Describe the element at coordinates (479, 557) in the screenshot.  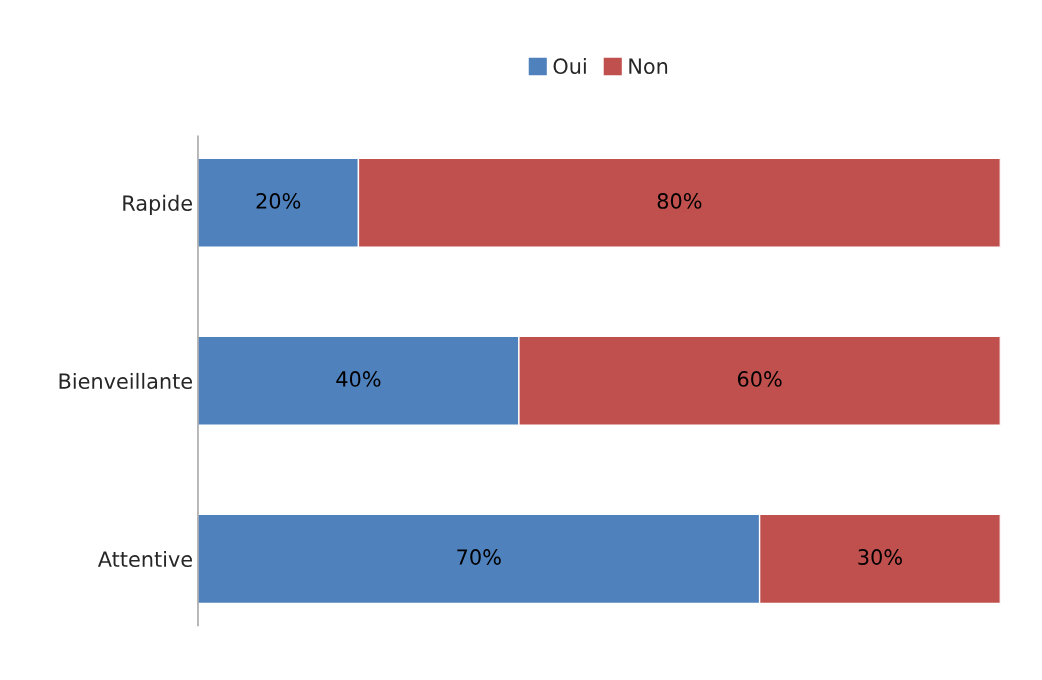
I see `data-label: 70%` at that location.